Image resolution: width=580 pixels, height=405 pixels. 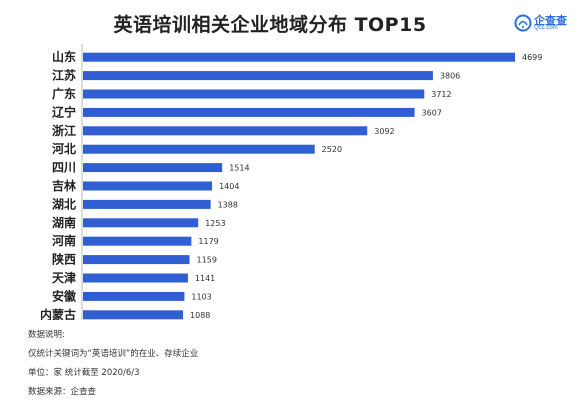 I want to click on value-label: 1404, so click(x=229, y=186).